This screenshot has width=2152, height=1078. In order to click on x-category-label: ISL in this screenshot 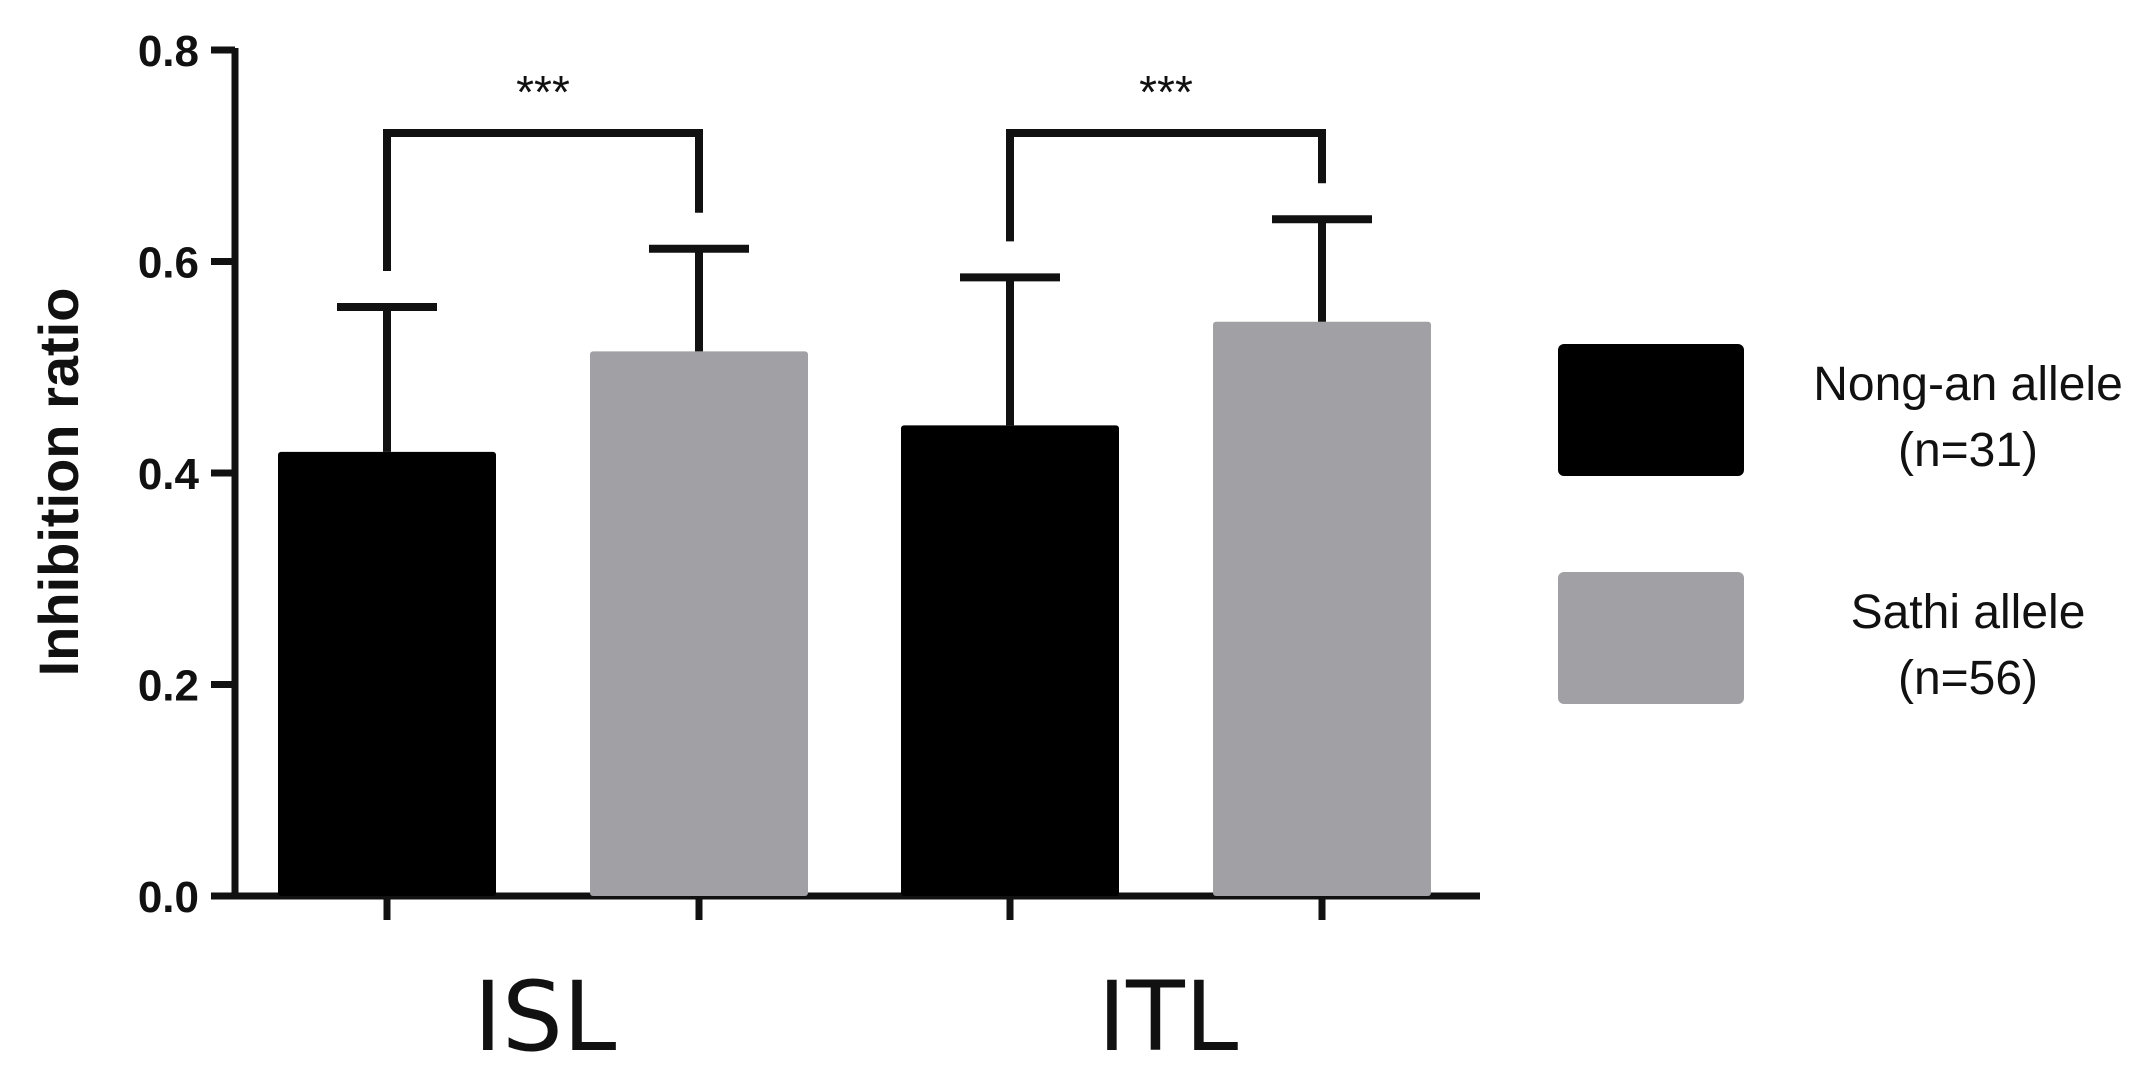, I will do `click(545, 1017)`.